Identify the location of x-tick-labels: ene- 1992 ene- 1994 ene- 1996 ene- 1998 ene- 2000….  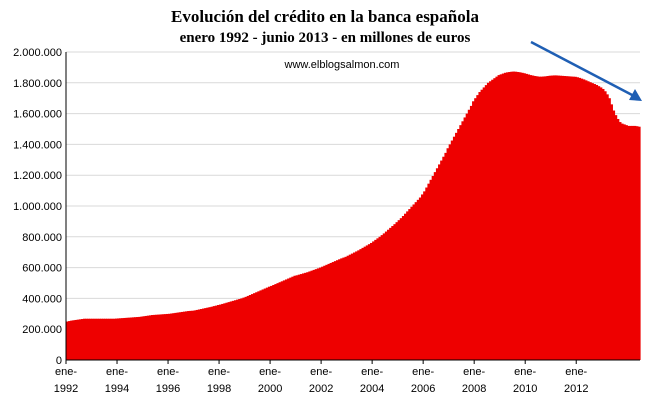
(321, 377).